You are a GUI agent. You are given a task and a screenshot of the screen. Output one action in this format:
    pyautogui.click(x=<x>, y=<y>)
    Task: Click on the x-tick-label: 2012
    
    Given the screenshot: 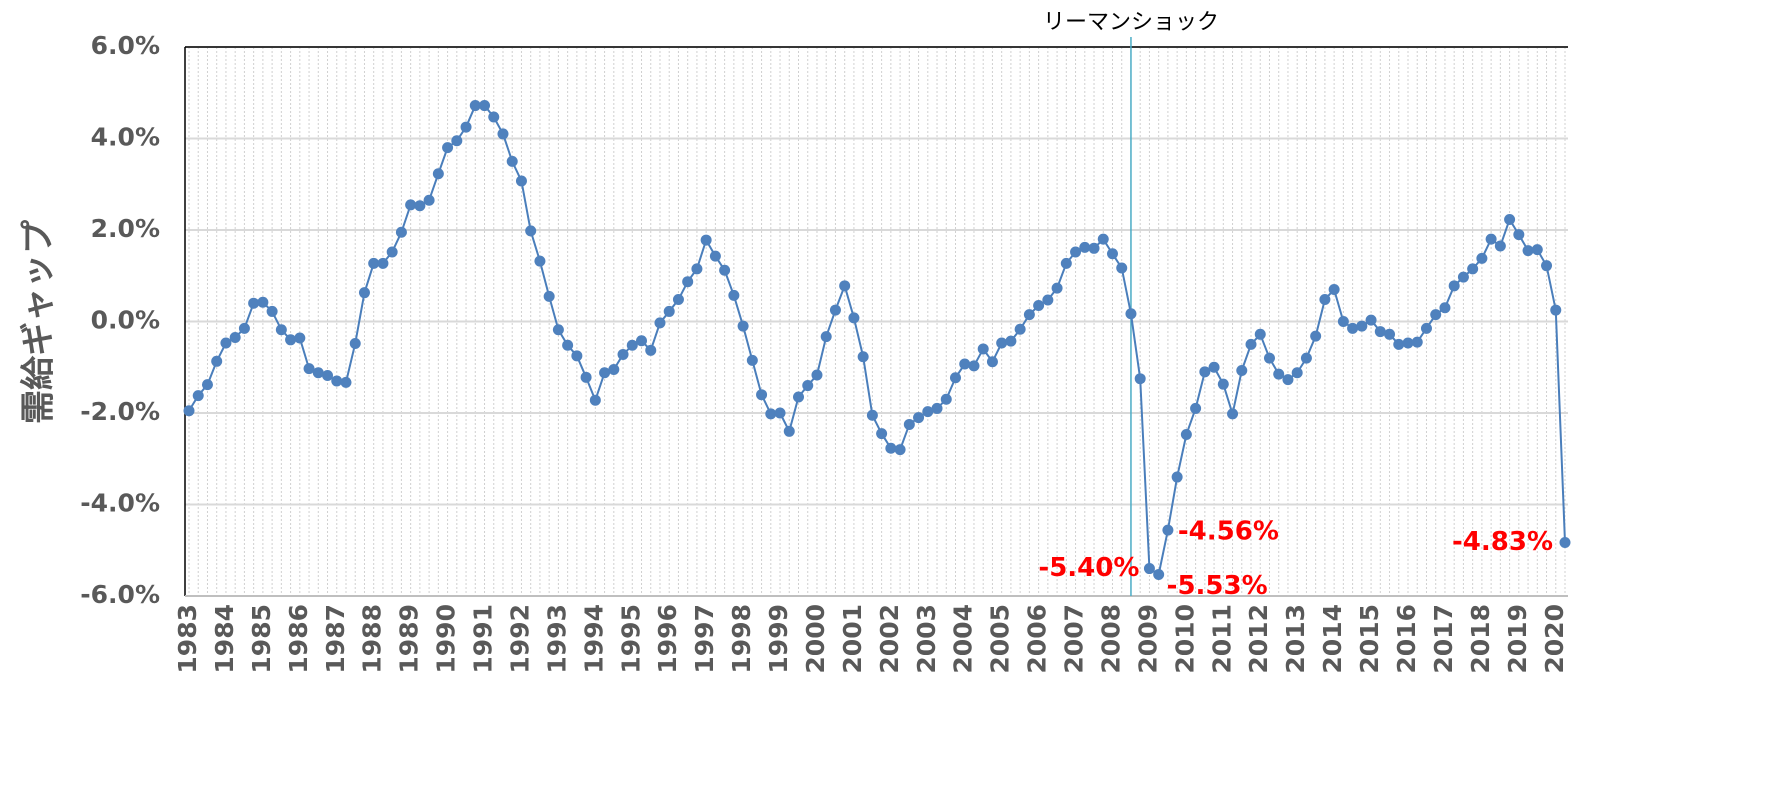 What is the action you would take?
    pyautogui.click(x=1258, y=639)
    